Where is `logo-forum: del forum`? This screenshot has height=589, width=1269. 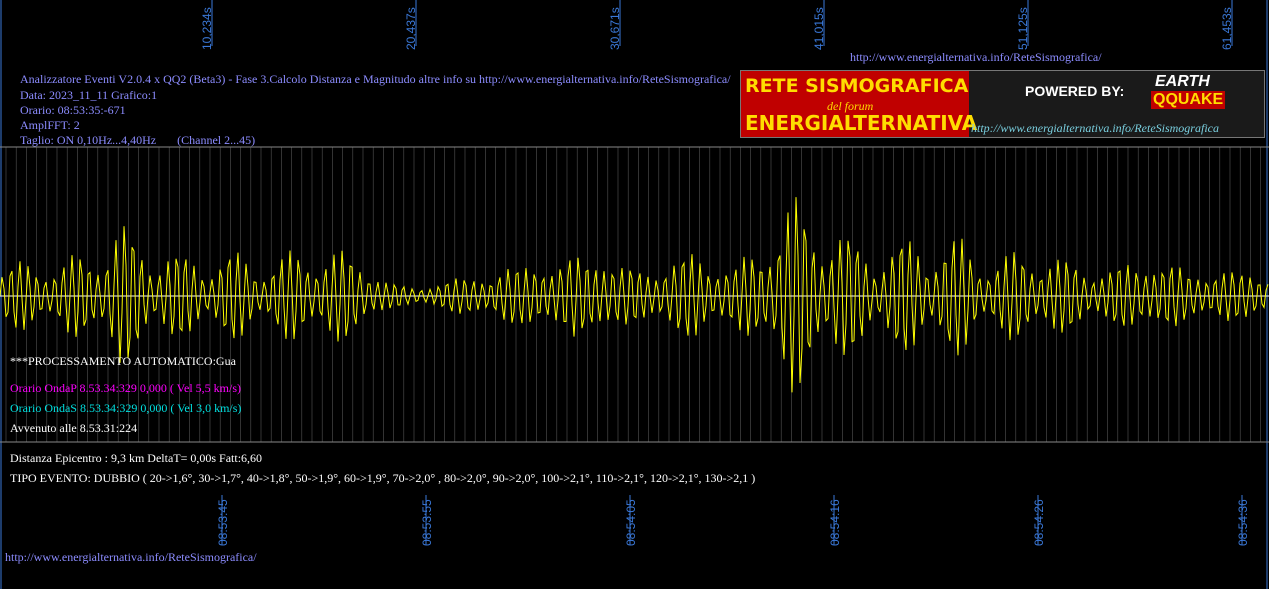 logo-forum: del forum is located at coordinates (850, 106).